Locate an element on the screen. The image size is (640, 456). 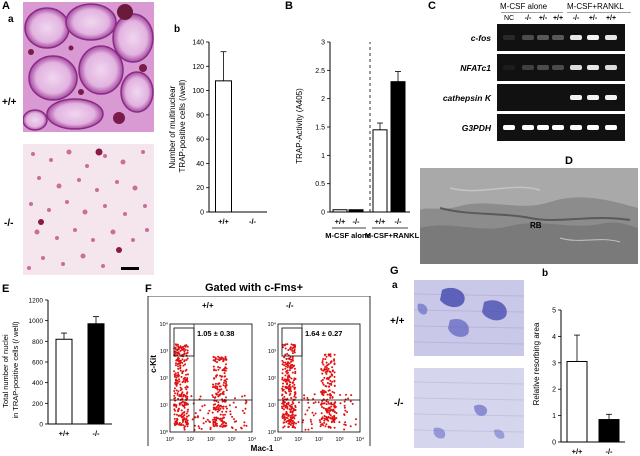
flow-xlabel: Mac-1 is located at coordinates (262, 448).